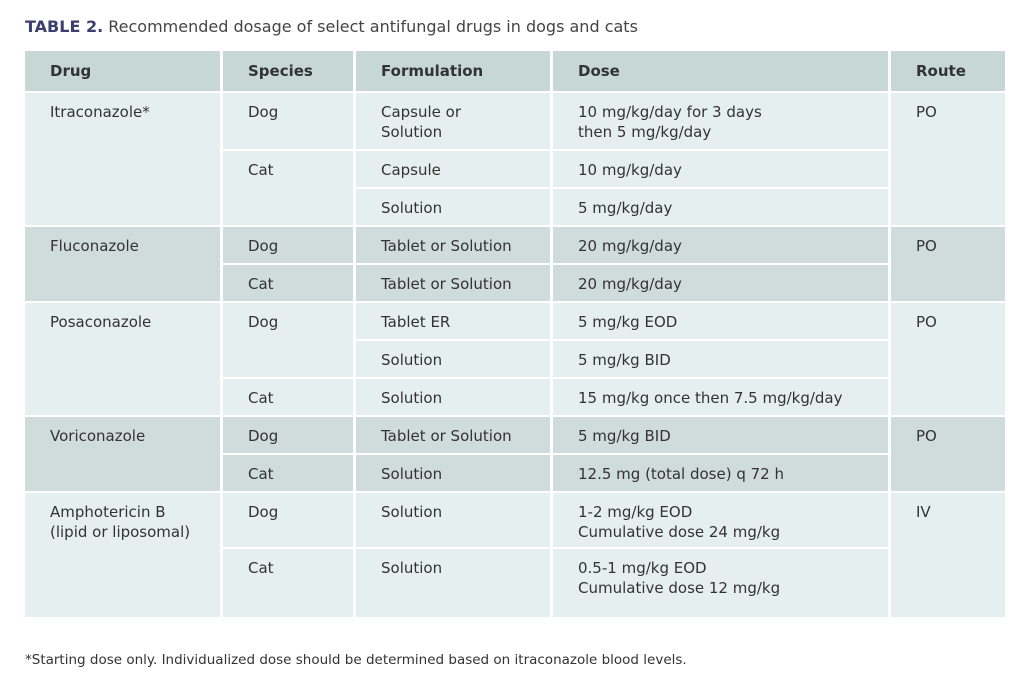 The width and height of the screenshot is (1024, 679). Describe the element at coordinates (122, 359) in the screenshot. I see `drug-cell: Posaconazole` at that location.